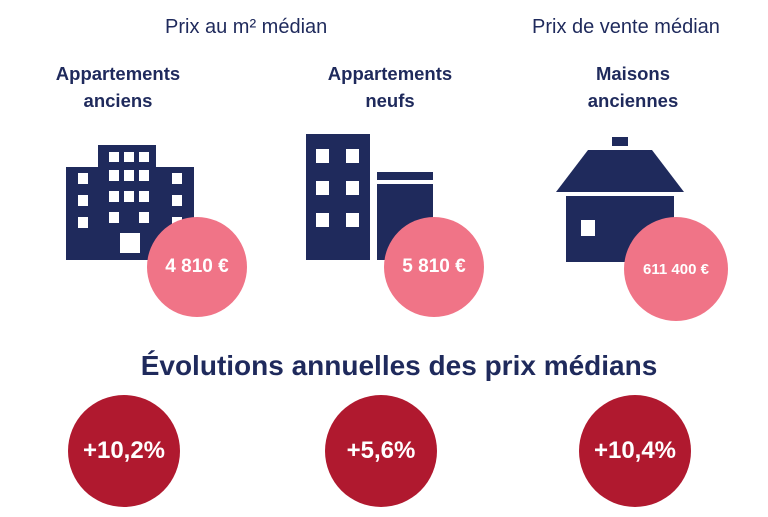 This screenshot has width=768, height=517. What do you see at coordinates (390, 87) in the screenshot?
I see `category-new-apartments-label: Appartements neufs` at bounding box center [390, 87].